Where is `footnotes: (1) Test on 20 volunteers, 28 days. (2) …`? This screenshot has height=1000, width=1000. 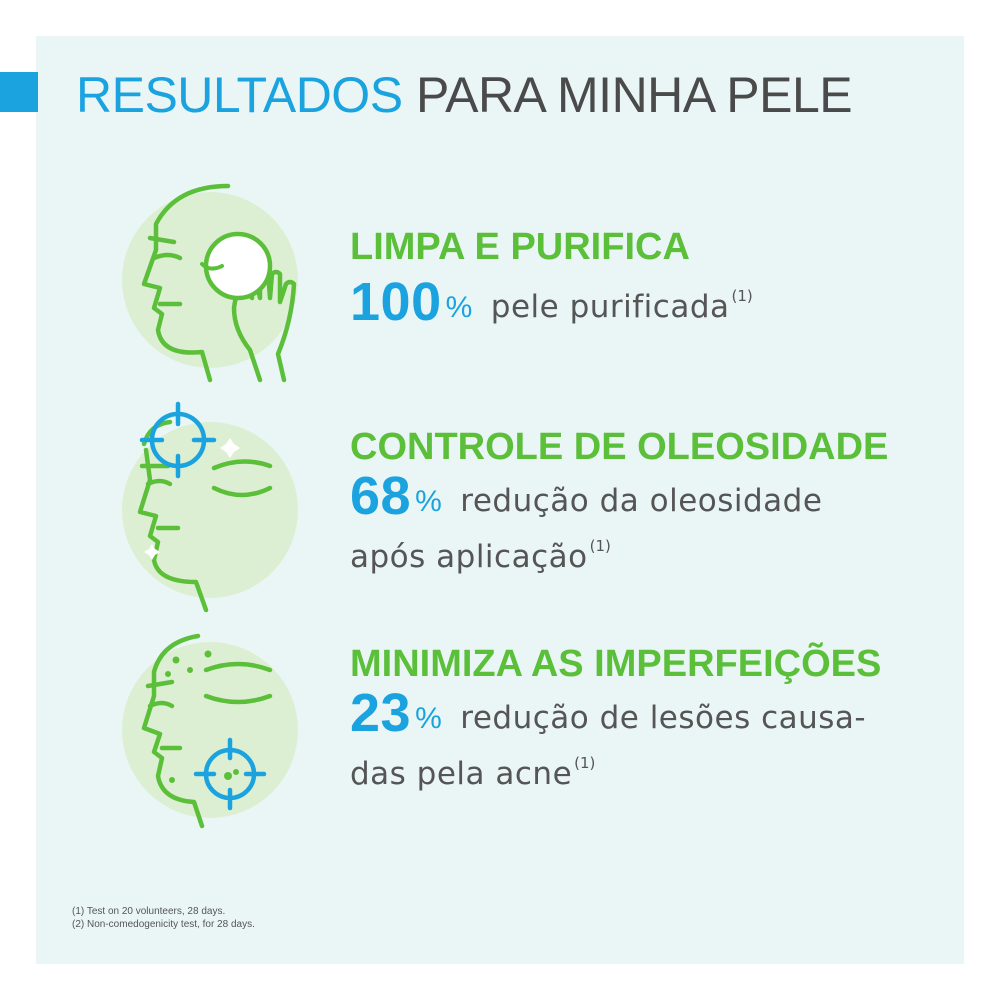 footnotes: (1) Test on 20 volunteers, 28 days. (2) … is located at coordinates (163, 918).